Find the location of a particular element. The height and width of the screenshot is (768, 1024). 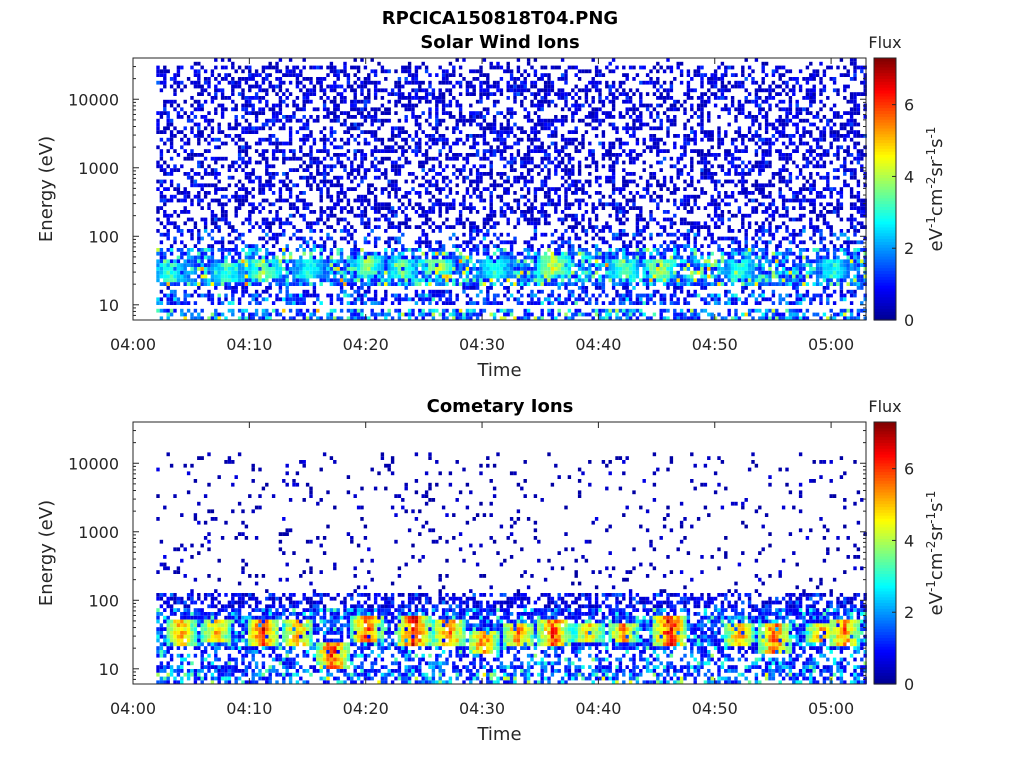

figure-title: RPCICA150818T04.PNG is located at coordinates (500, 18).